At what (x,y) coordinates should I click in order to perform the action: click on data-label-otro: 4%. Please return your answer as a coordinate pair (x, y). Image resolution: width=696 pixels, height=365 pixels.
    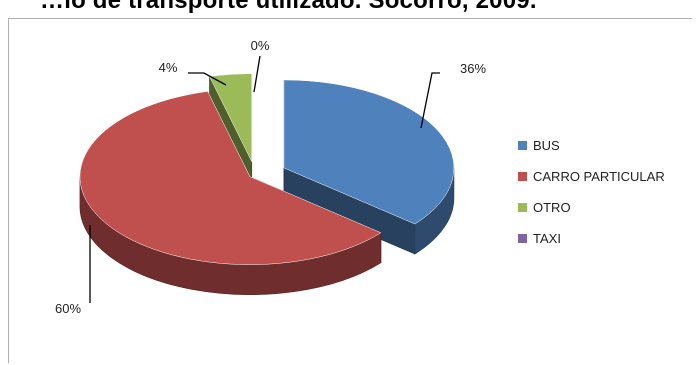
    Looking at the image, I should click on (168, 67).